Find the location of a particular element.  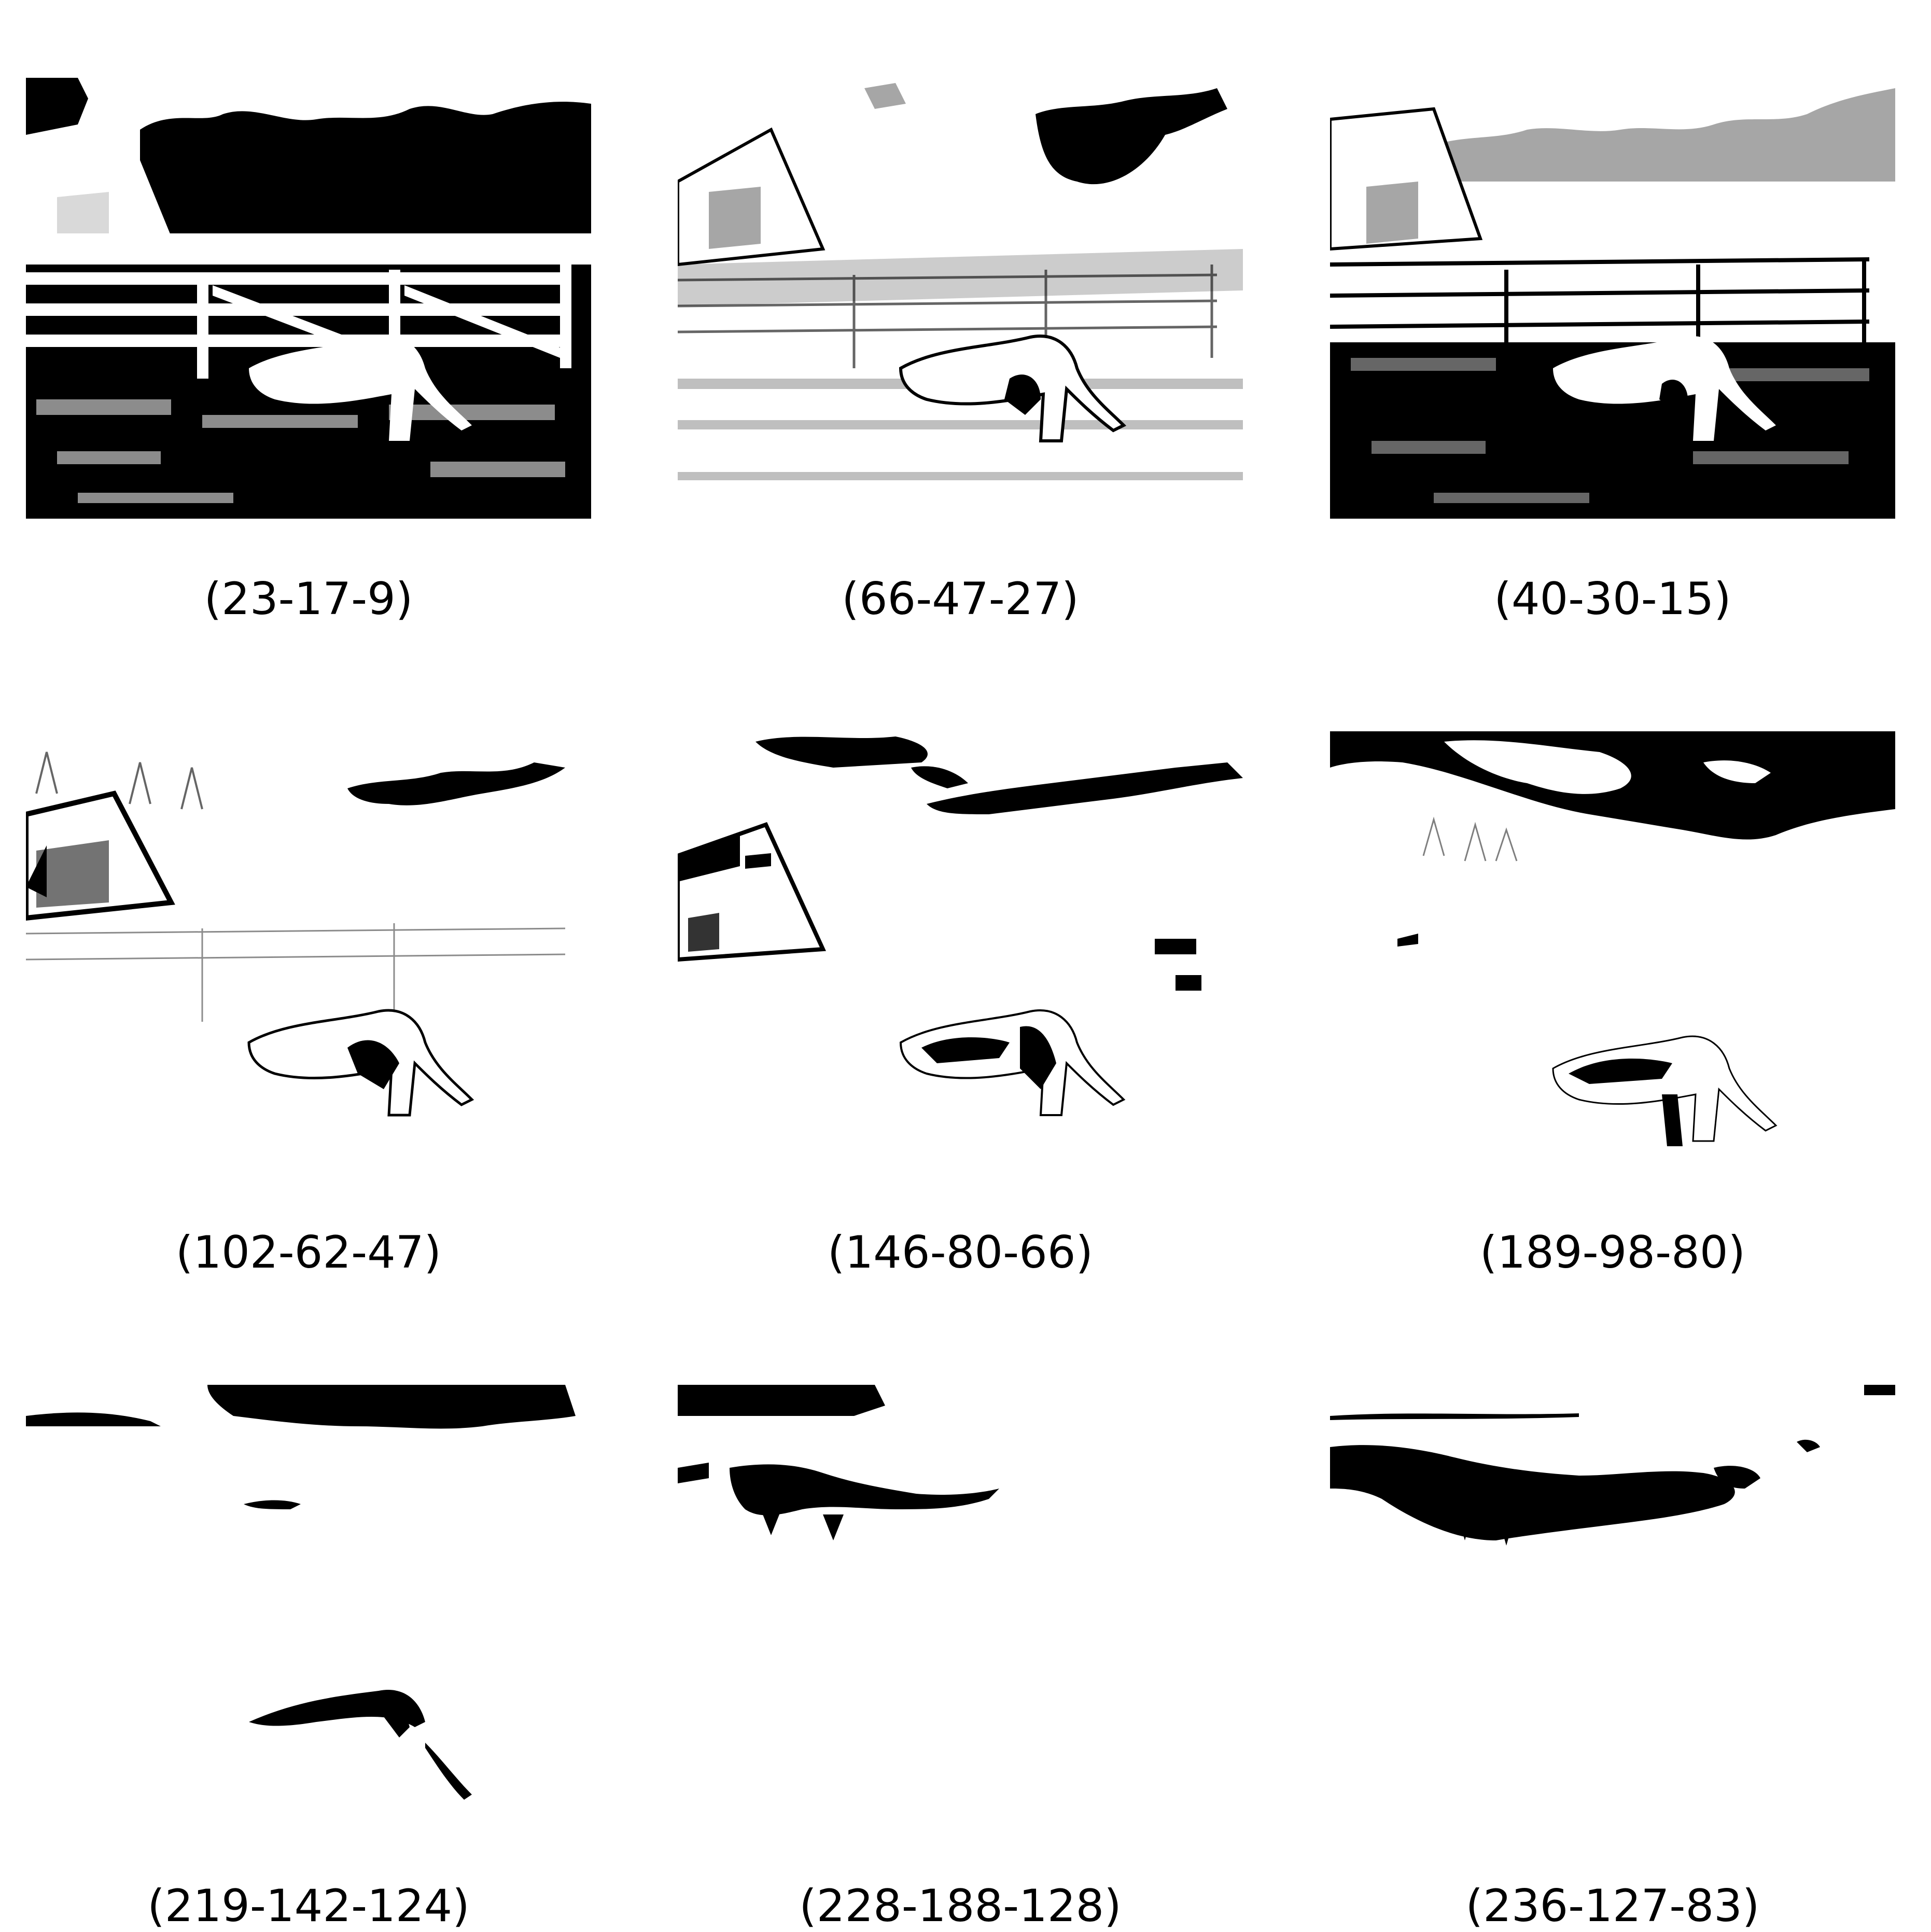

threshold-label-8: (228-188-128) is located at coordinates (960, 1906).